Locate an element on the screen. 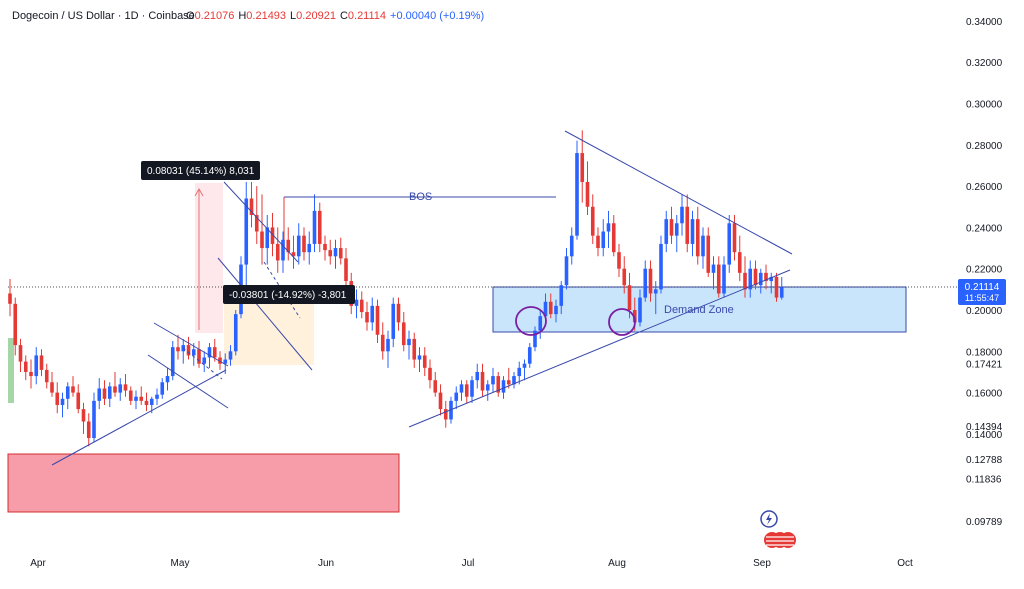  x-tick-label-apr: Apr is located at coordinates (38, 563).